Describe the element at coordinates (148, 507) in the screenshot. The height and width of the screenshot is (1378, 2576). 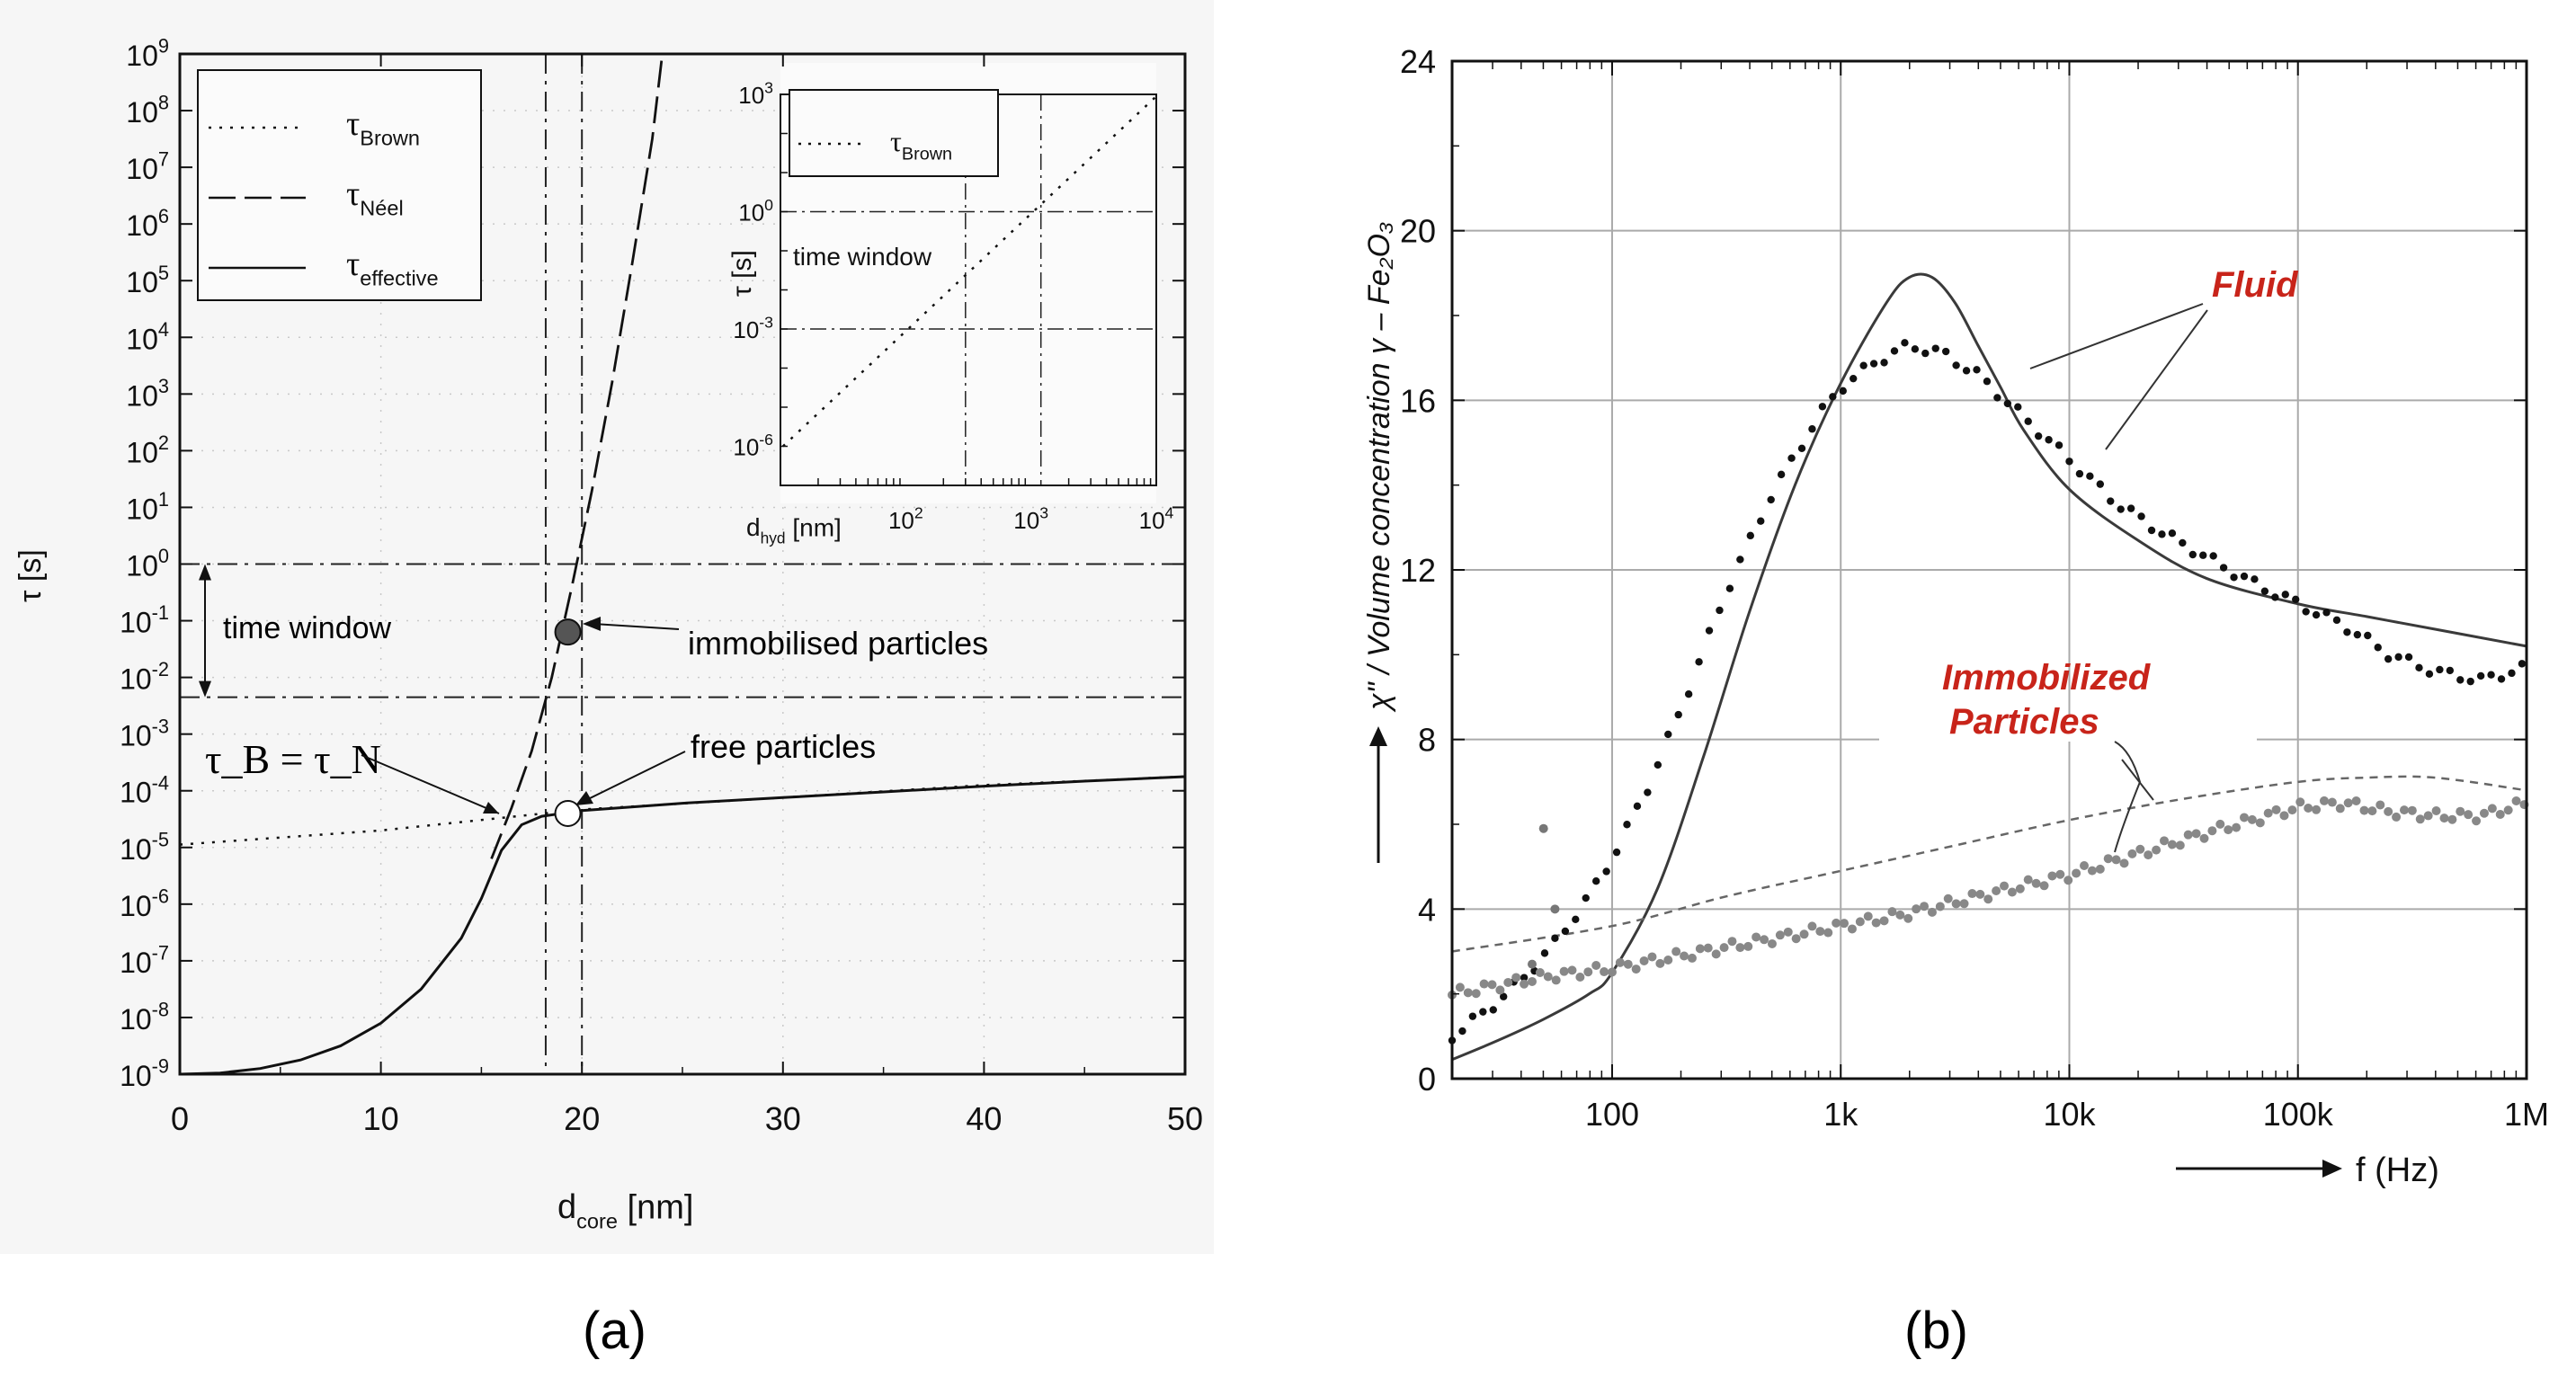
I see `a-ytick-label: 10¹` at that location.